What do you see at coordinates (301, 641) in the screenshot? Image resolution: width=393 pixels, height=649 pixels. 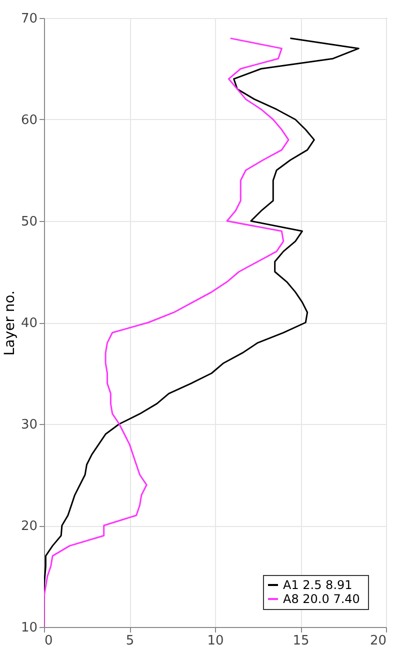 I see `x-tick-label: 15` at bounding box center [301, 641].